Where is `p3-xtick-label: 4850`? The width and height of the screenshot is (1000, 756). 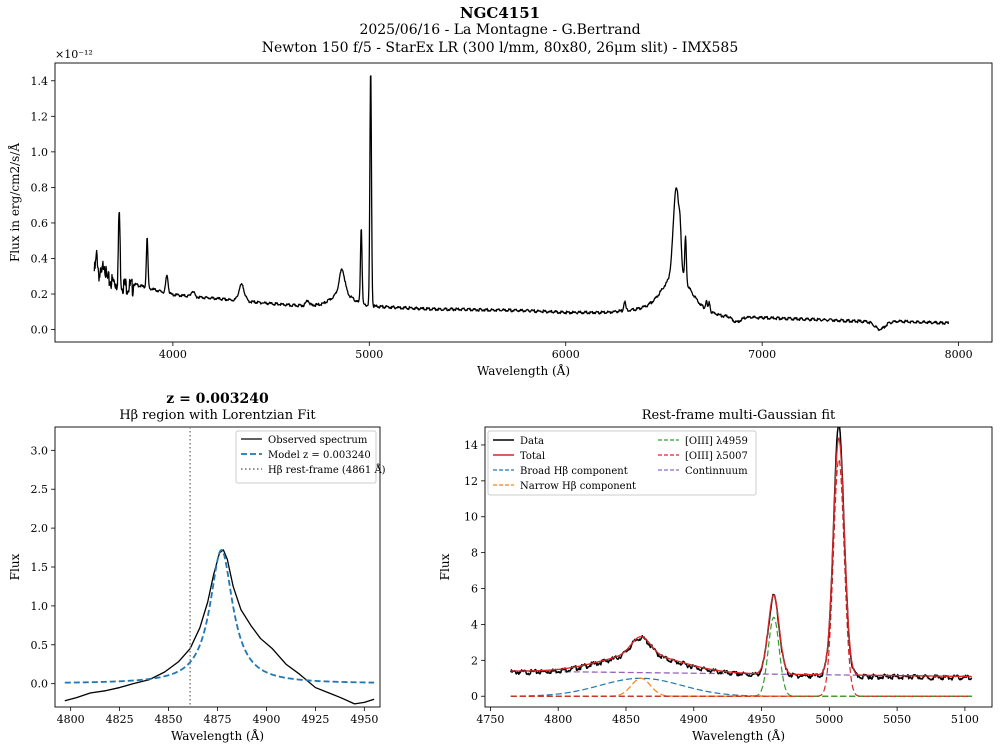
p3-xtick-label: 4850 is located at coordinates (626, 719).